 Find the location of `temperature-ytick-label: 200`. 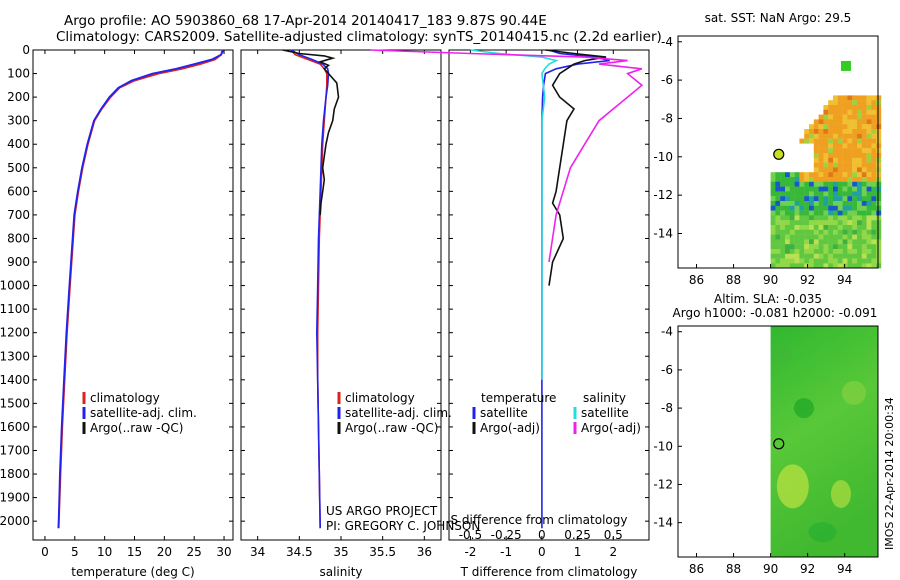

temperature-ytick-label: 200 is located at coordinates (18, 97).